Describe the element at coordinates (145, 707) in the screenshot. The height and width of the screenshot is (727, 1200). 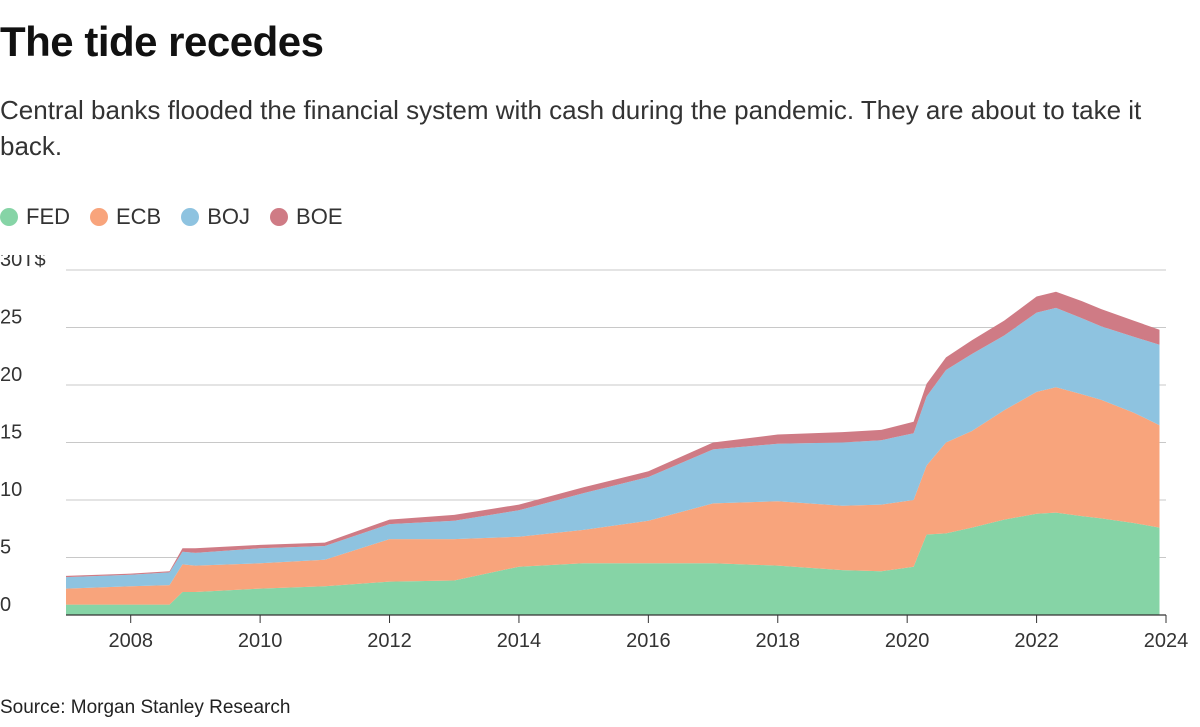
I see `source-note: Source: Morgan Stanley Research` at that location.